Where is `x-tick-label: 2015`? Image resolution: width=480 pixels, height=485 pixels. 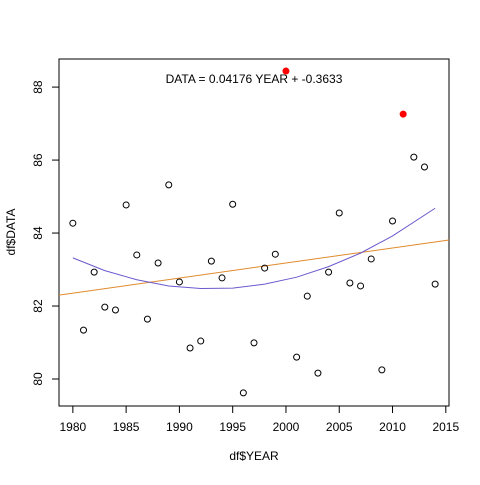 x-tick-label: 2015 is located at coordinates (445, 427).